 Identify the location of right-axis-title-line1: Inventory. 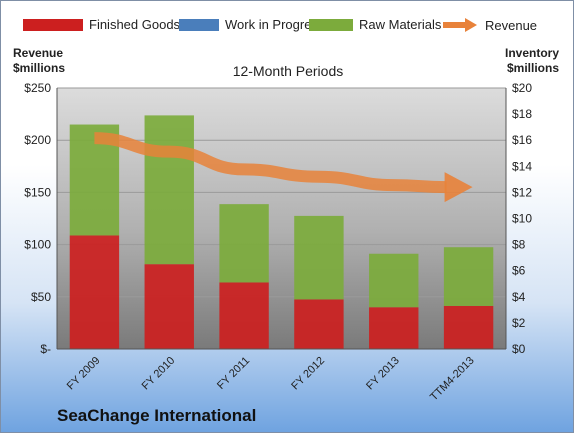
(531, 53).